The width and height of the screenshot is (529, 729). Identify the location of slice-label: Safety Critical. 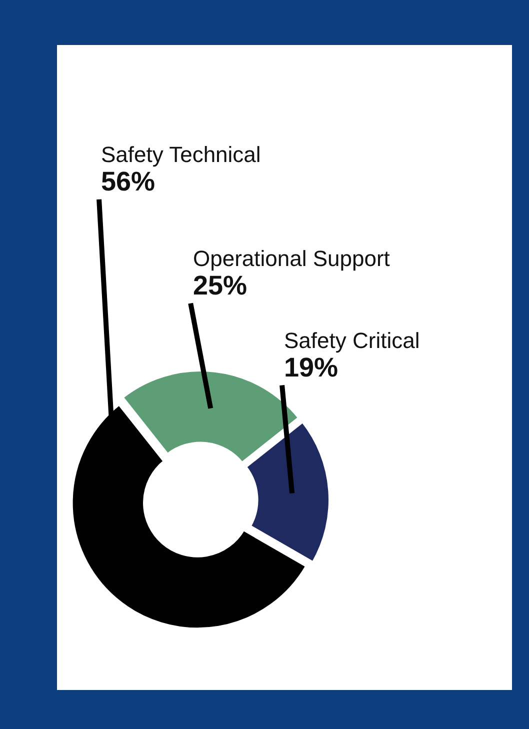
(352, 340).